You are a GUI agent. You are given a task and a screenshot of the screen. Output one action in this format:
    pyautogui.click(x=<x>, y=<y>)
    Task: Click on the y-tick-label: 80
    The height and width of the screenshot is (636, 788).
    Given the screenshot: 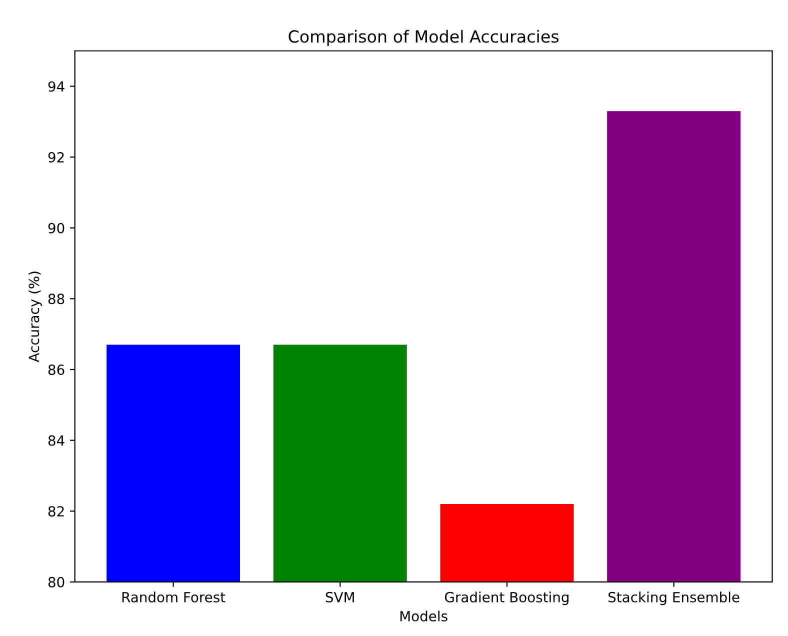 What is the action you would take?
    pyautogui.click(x=56, y=582)
    